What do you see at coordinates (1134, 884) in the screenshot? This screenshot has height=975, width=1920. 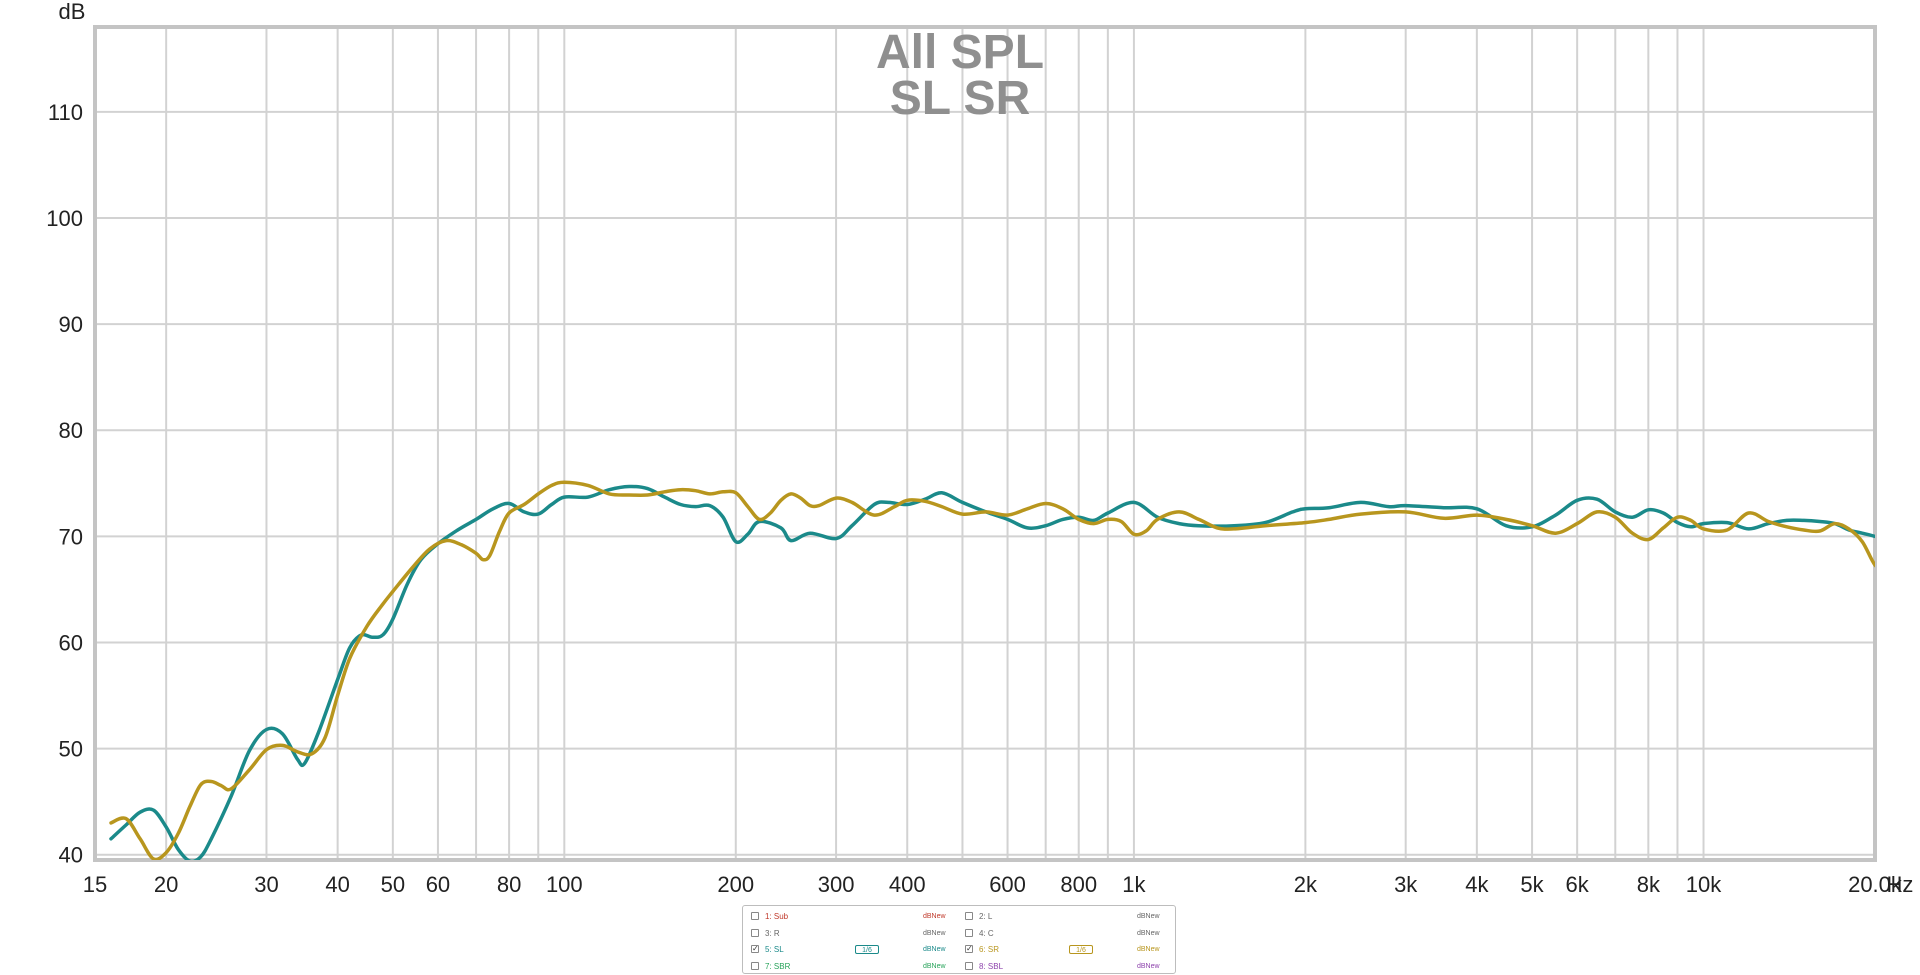 I see `x-tick-label: 1k` at bounding box center [1134, 884].